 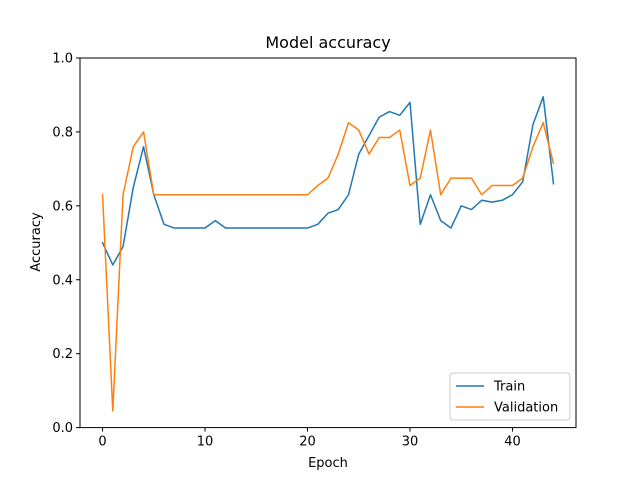 I want to click on y-tick-label: 0.2, so click(x=62, y=354).